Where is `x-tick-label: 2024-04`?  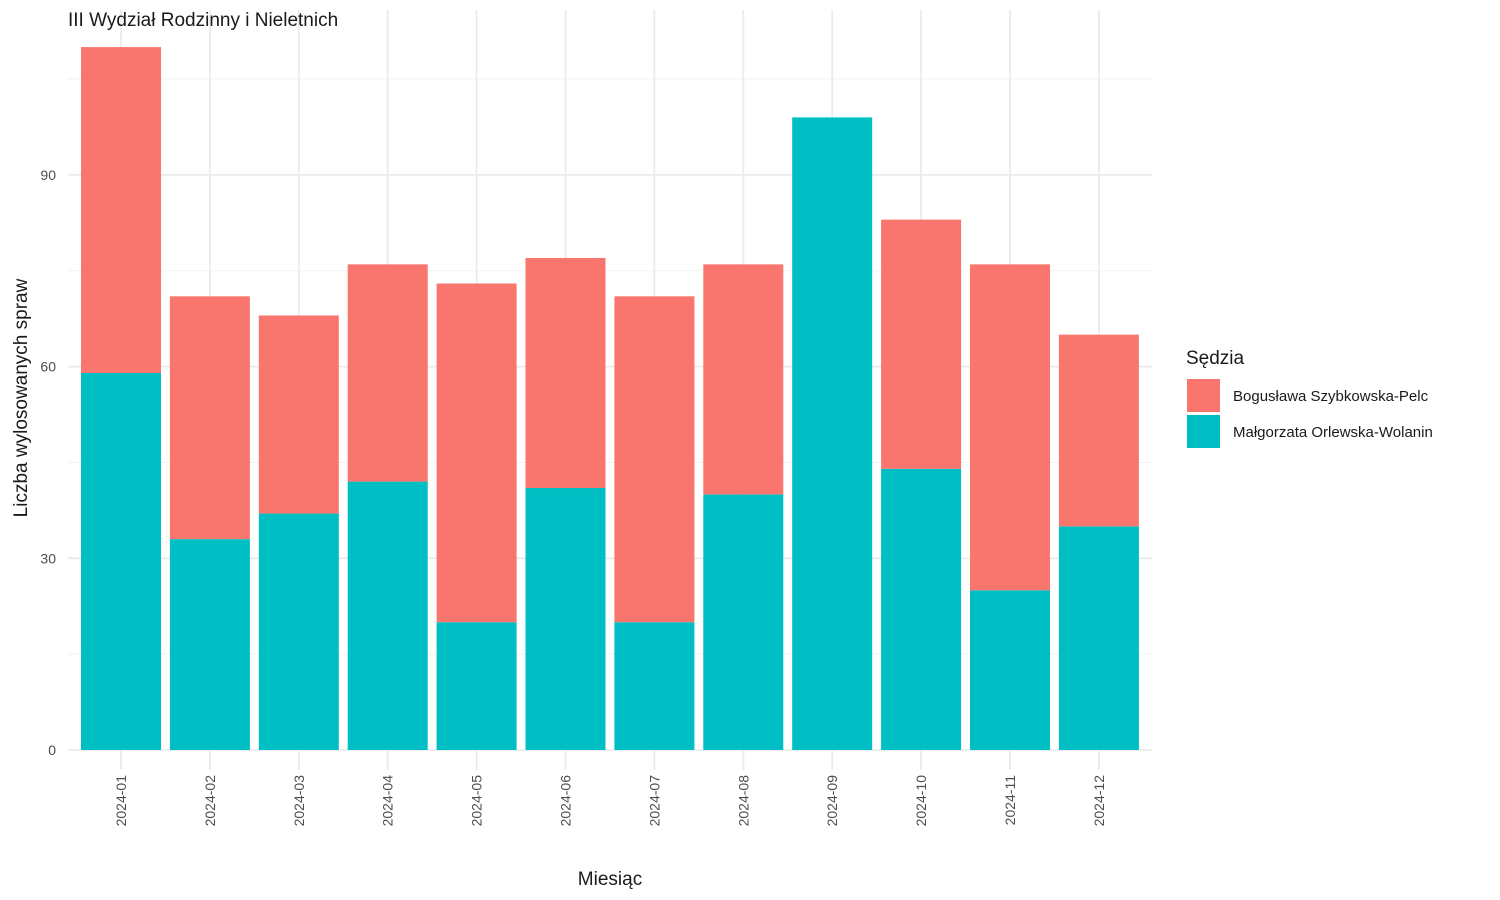
x-tick-label: 2024-04 is located at coordinates (388, 801).